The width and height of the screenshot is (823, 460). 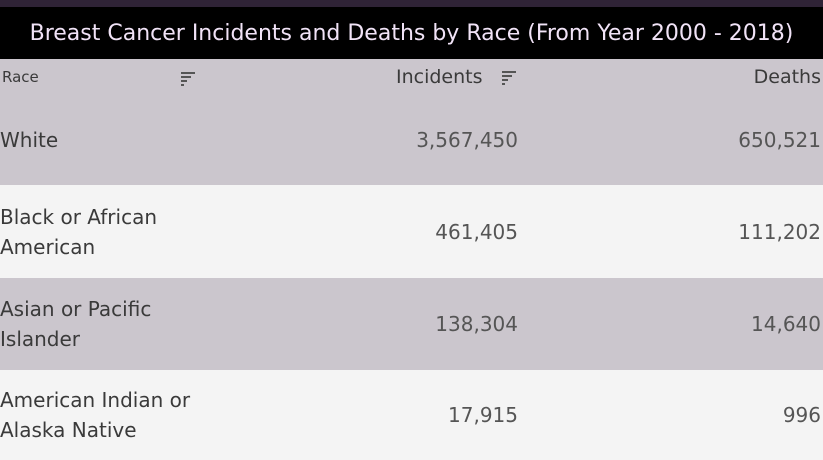 I want to click on race-cell: Black or African American, so click(x=79, y=232).